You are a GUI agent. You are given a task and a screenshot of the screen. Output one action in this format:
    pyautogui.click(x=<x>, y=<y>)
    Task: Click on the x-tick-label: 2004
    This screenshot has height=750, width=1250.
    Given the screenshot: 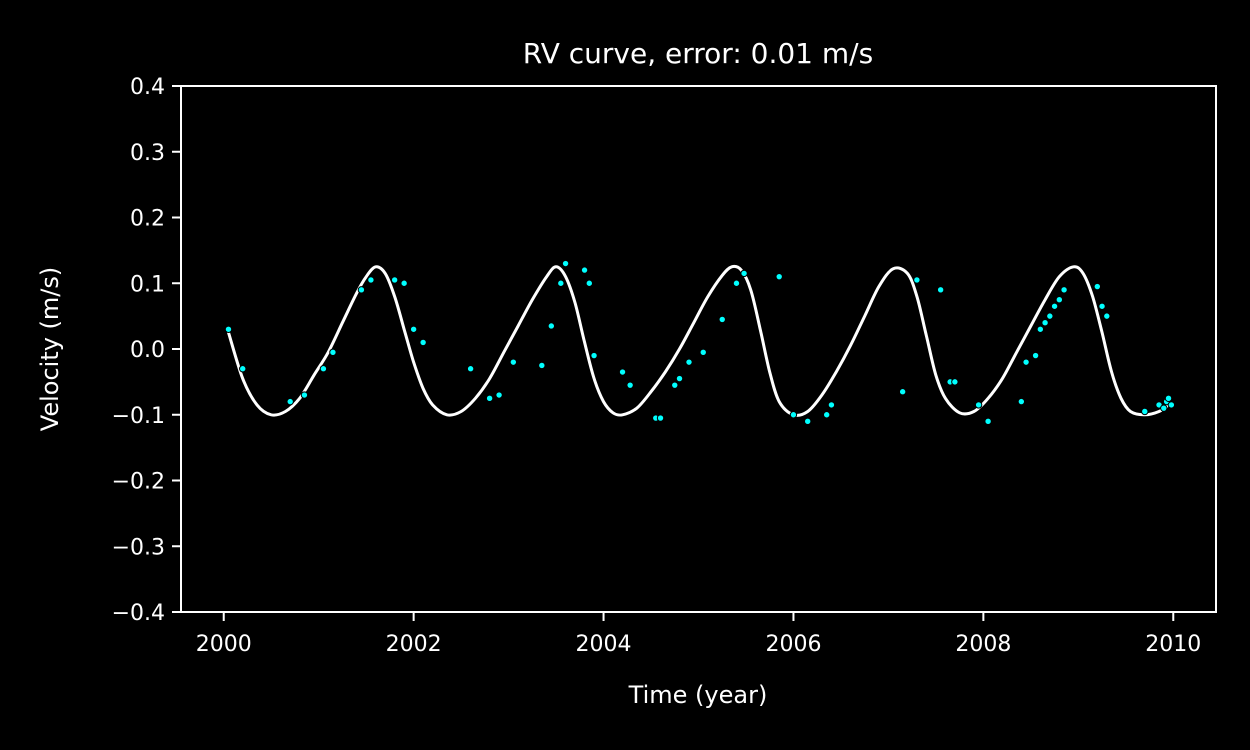 What is the action you would take?
    pyautogui.click(x=604, y=644)
    